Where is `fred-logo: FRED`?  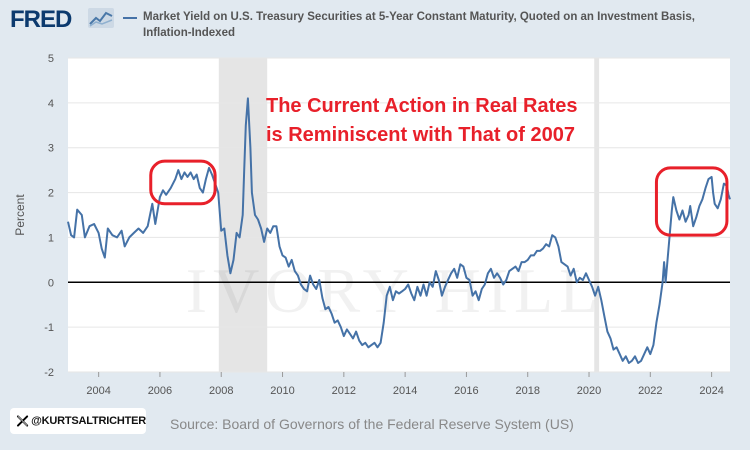 fred-logo: FRED is located at coordinates (41, 19).